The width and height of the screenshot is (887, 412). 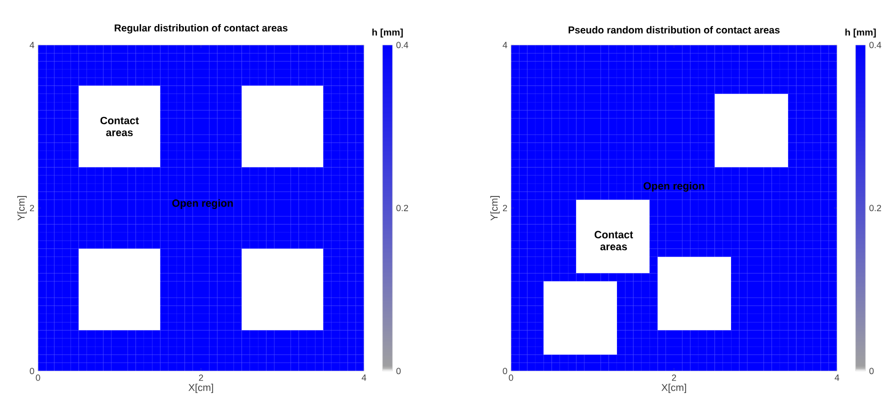 I want to click on chart-title: Regular distribution of contact areas, so click(x=201, y=29).